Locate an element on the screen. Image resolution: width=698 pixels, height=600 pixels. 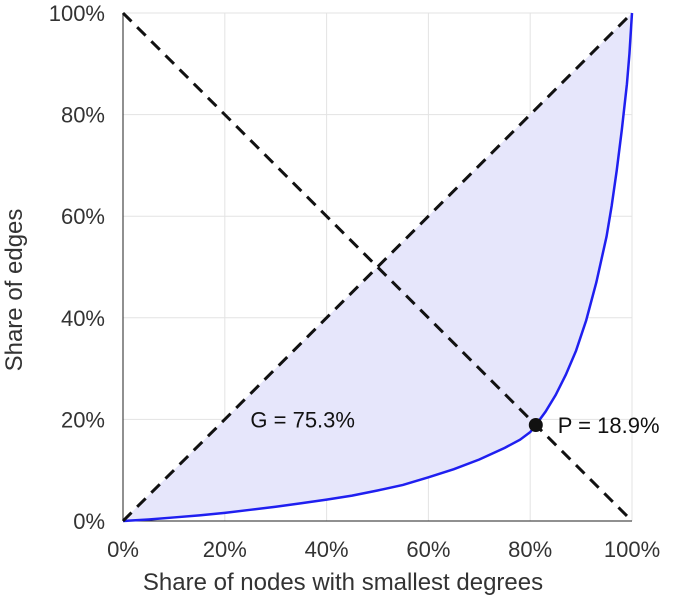
gini-annotation: G = 75.3% is located at coordinates (302, 419).